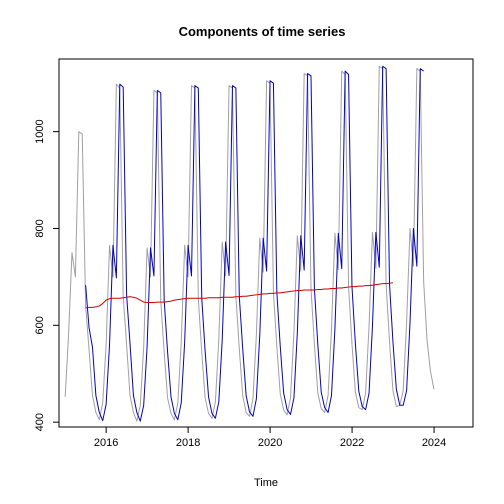 This screenshot has width=504, height=504. What do you see at coordinates (47, 275) in the screenshot?
I see `y-axis: 400 600 800 1000` at bounding box center [47, 275].